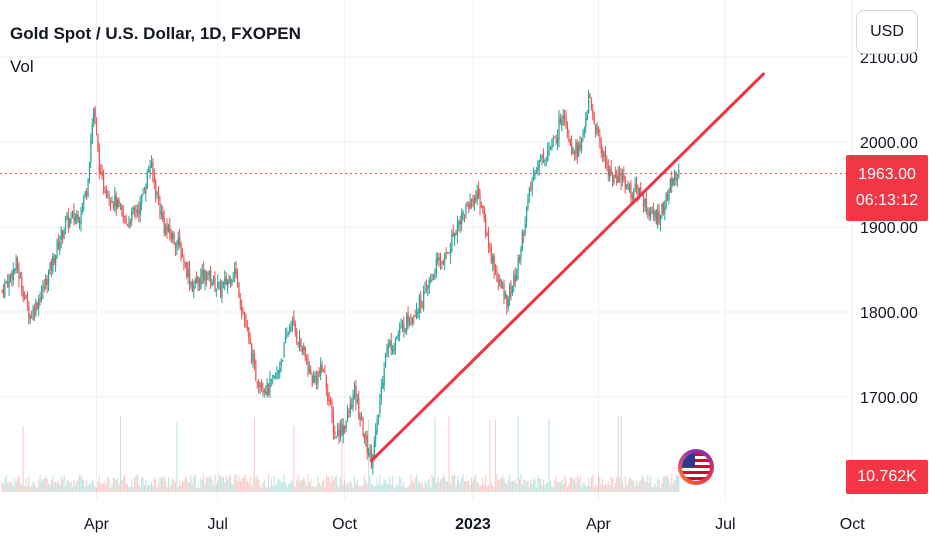 Image resolution: width=932 pixels, height=550 pixels. Describe the element at coordinates (155, 33) in the screenshot. I see `symbol-title: Gold Spot / U.S. Dollar, 1D, FXOPEN` at that location.